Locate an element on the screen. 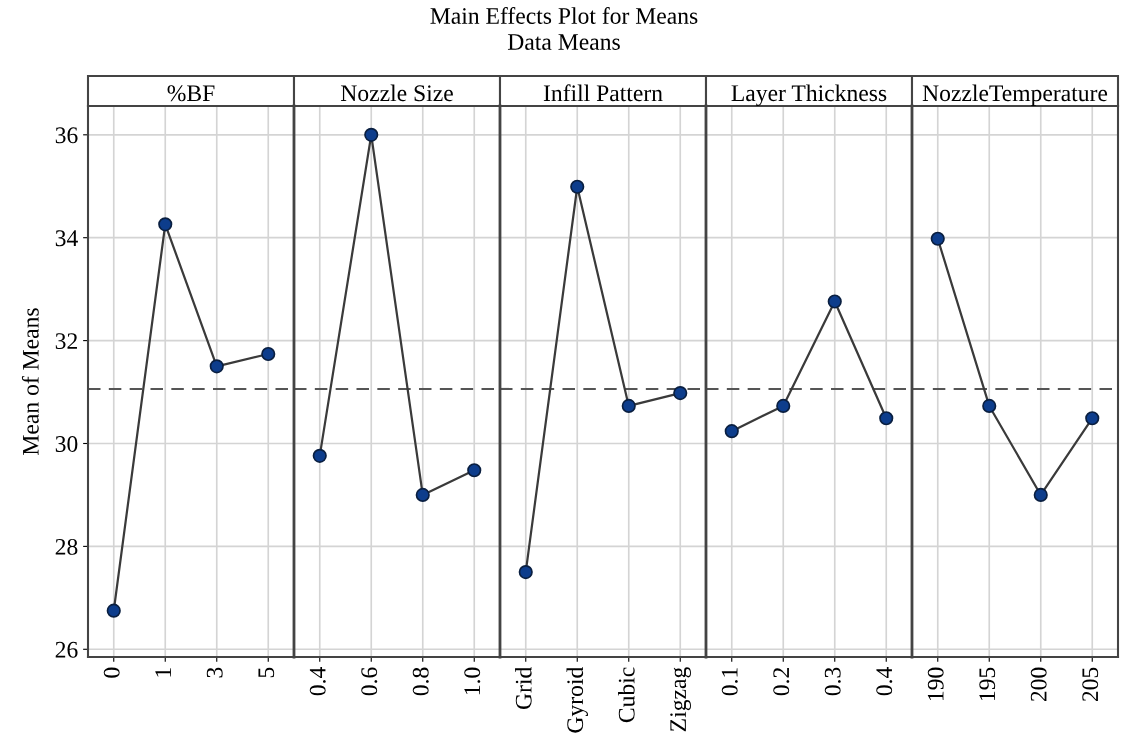  x-tick-label: 195 is located at coordinates (987, 684).